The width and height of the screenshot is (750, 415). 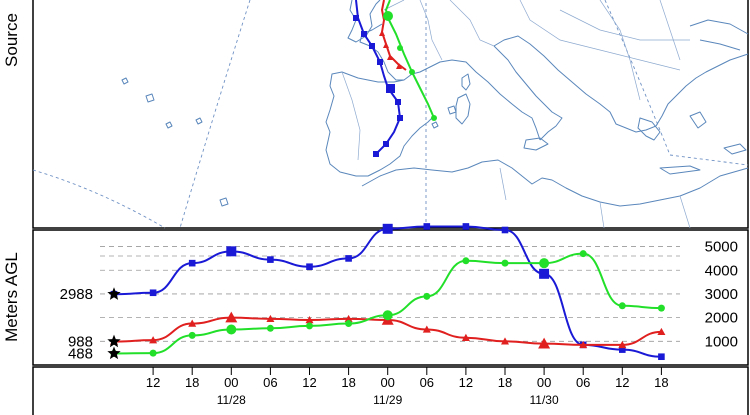 What do you see at coordinates (721, 341) in the screenshot?
I see `y-tick-label: 1000` at bounding box center [721, 341].